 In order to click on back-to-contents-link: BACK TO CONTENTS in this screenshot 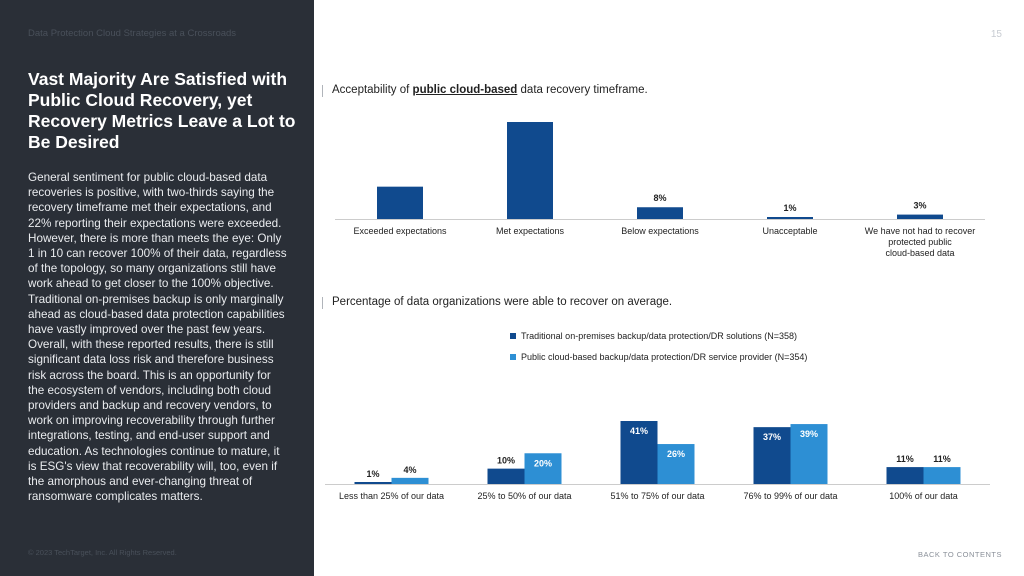, I will do `click(960, 554)`.